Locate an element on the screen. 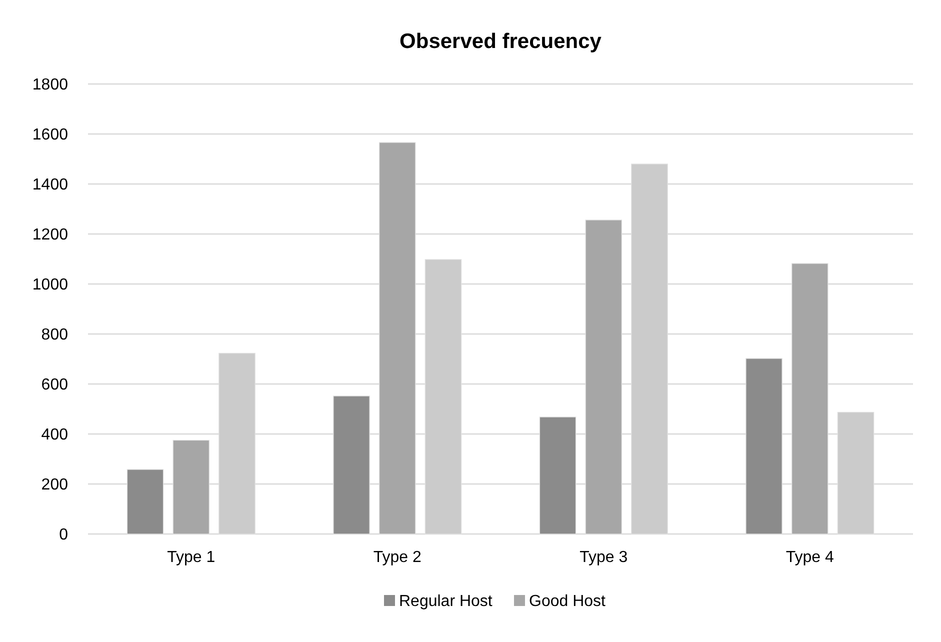 This screenshot has width=941, height=642. chart-title: Observed frecuency is located at coordinates (501, 41).